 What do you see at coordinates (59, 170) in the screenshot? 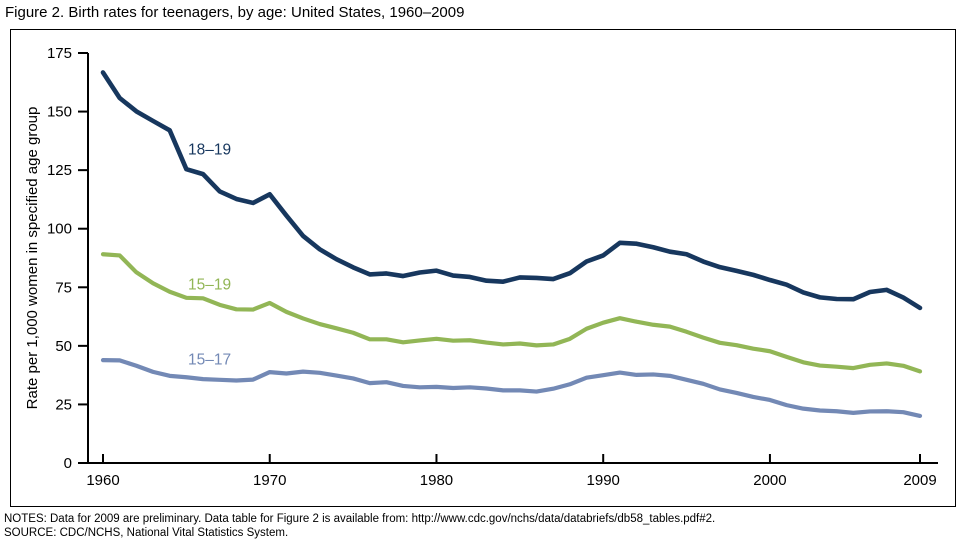
I see `y-tick-label: 125` at bounding box center [59, 170].